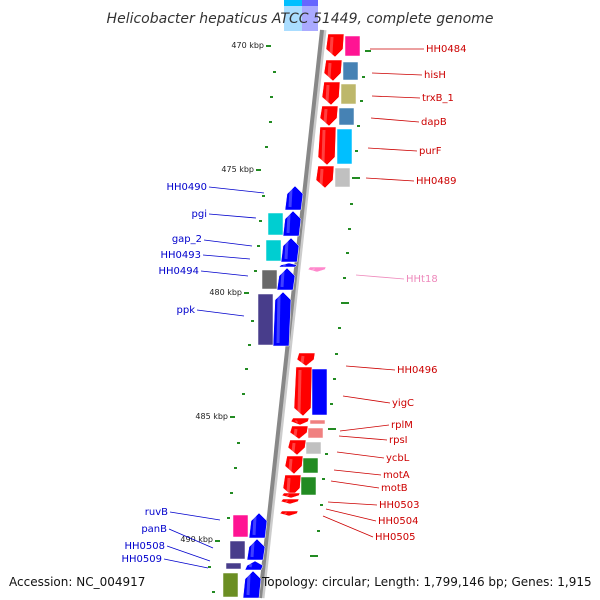 Image resolution: width=600 pixels, height=600 pixels. What do you see at coordinates (265, 319) in the screenshot?
I see `cog-block-ppk` at bounding box center [265, 319].